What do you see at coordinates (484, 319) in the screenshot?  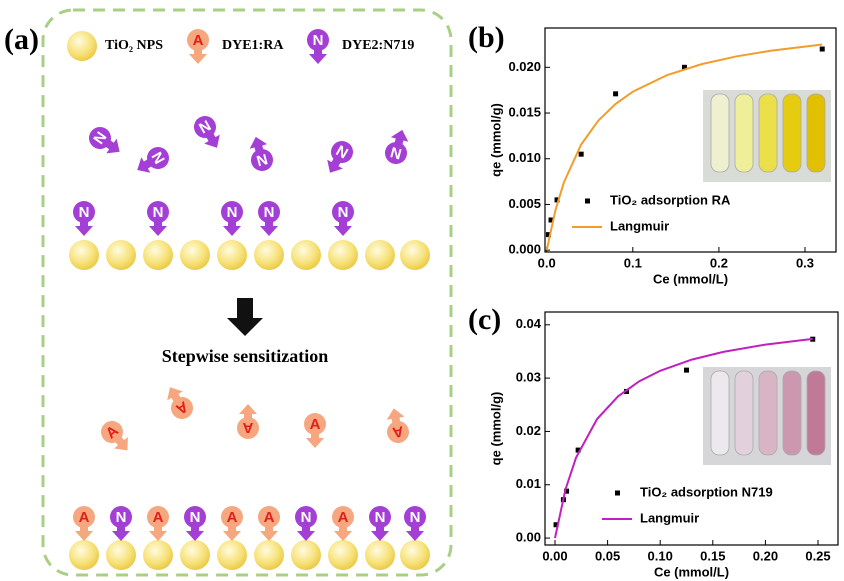 I see `panel-label: (c)` at bounding box center [484, 319].